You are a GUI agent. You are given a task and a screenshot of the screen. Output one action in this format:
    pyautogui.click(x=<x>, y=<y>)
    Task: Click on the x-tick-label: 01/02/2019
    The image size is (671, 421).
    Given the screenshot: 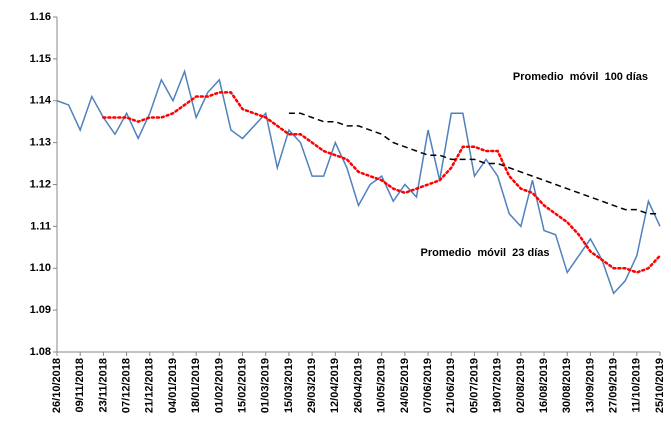 What is the action you would take?
    pyautogui.click(x=219, y=385)
    